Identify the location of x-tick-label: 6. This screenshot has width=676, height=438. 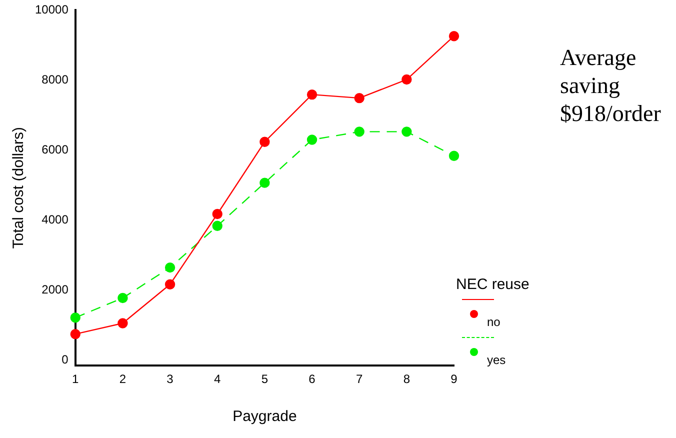
(312, 379).